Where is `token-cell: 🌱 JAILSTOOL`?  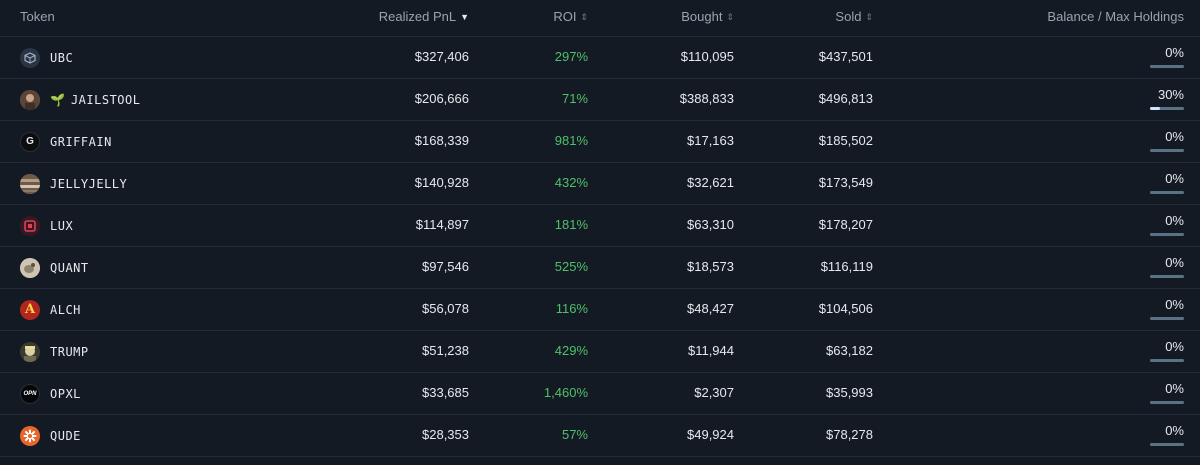 token-cell: 🌱 JAILSTOOL is located at coordinates (80, 99).